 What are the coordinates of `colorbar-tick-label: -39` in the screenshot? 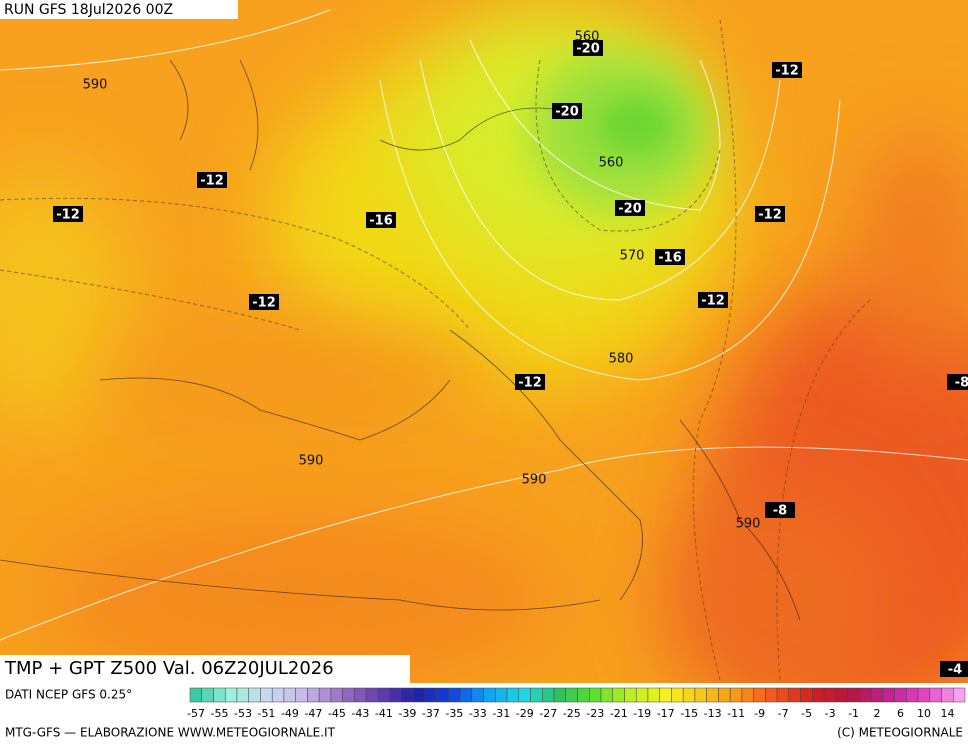 It's located at (407, 713).